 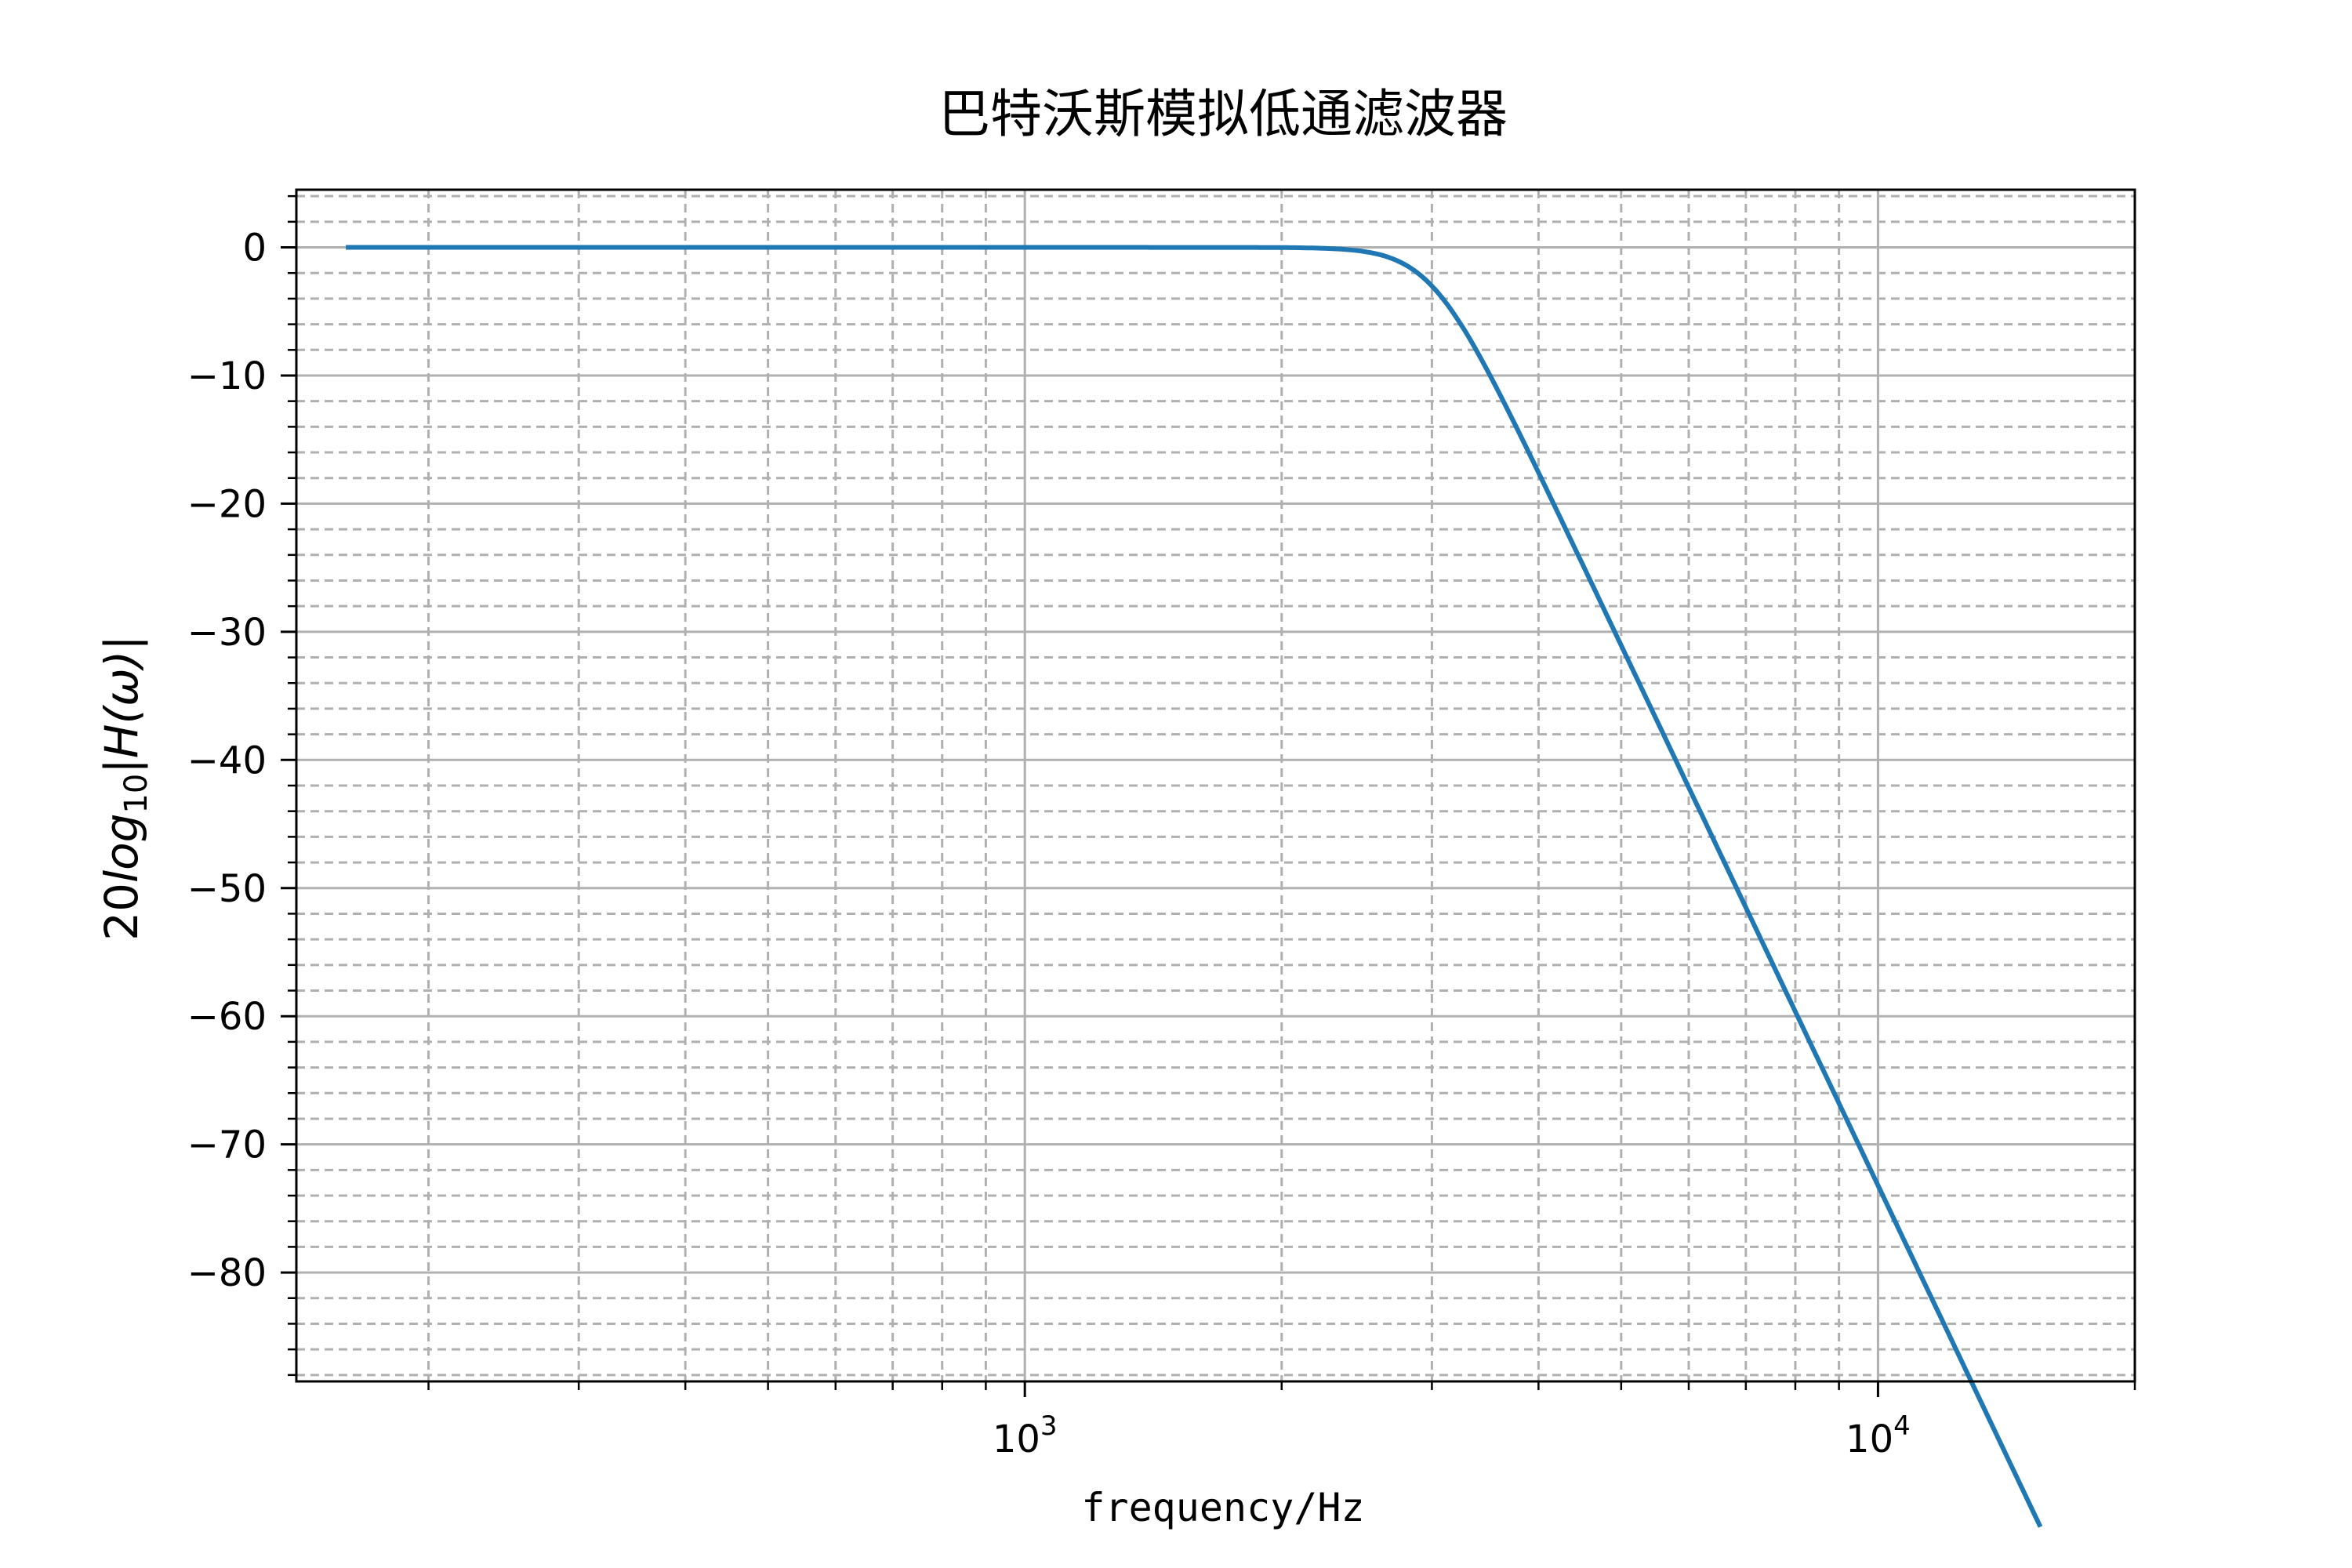 I want to click on y-tick-label: −30, so click(x=227, y=633).